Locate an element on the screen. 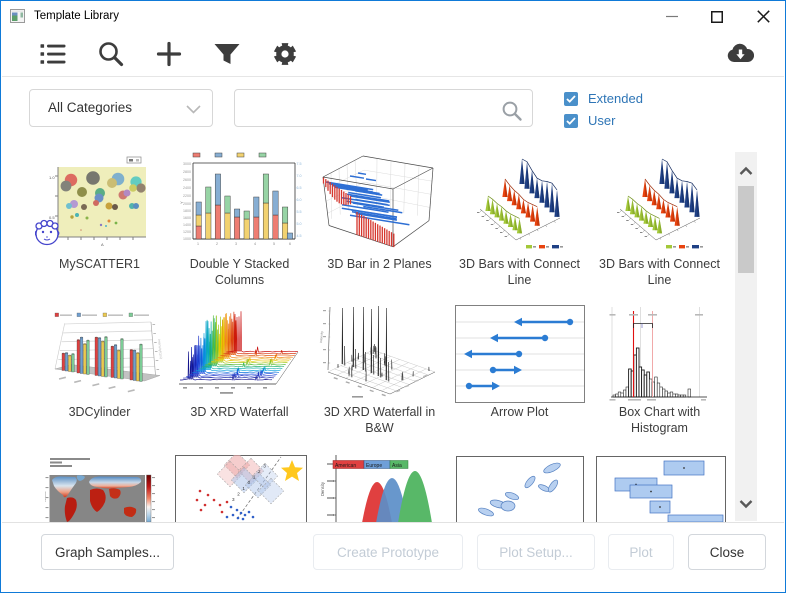 This screenshot has height=593, width=786. svg-text: American is located at coordinates (345, 466).